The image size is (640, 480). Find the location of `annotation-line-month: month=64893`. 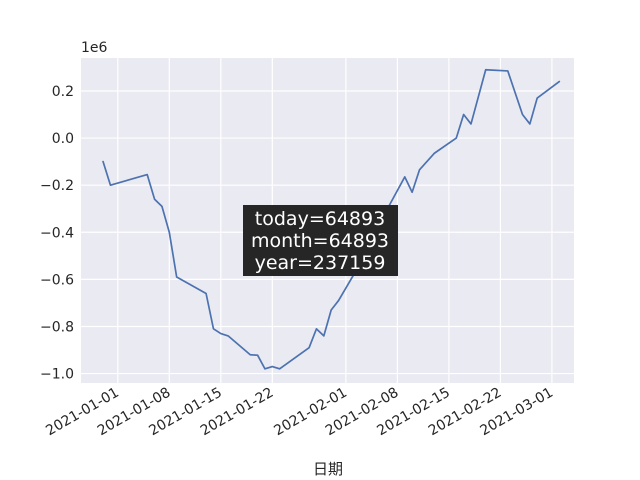

annotation-line-month: month=64893 is located at coordinates (320, 241).